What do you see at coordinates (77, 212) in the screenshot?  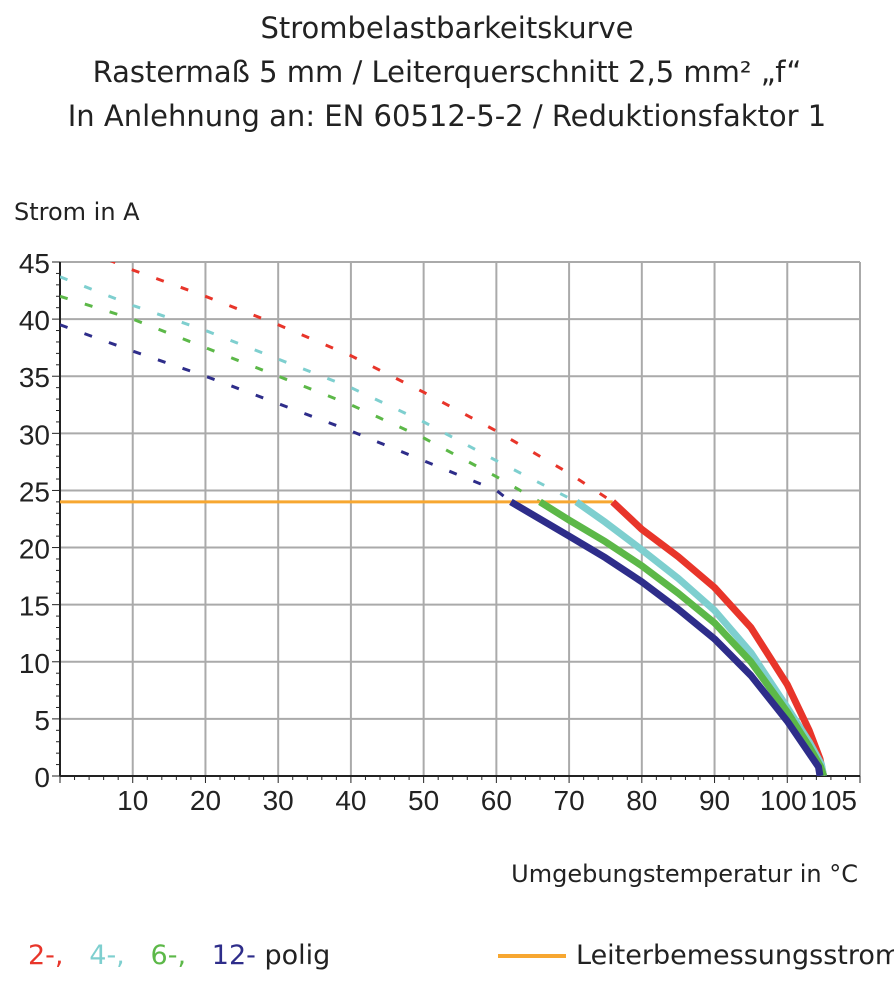 I see `y-axis-label: Strom in A` at bounding box center [77, 212].